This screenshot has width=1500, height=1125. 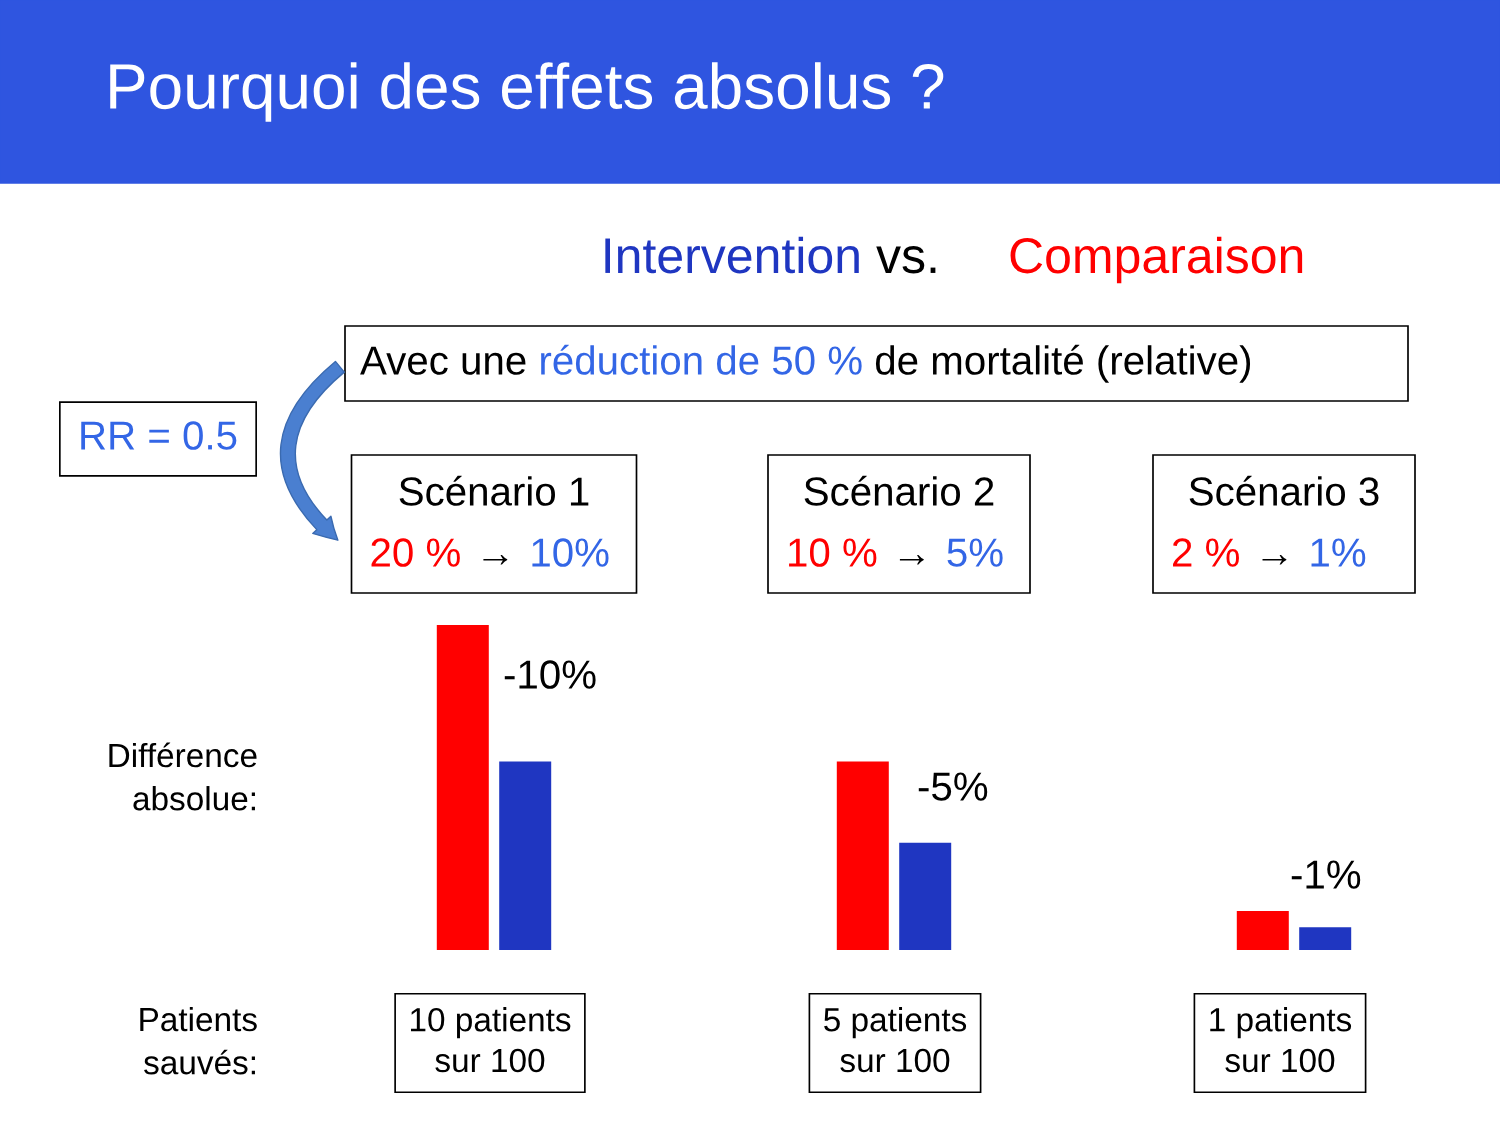 What do you see at coordinates (550, 674) in the screenshot?
I see `annotation: -10%` at bounding box center [550, 674].